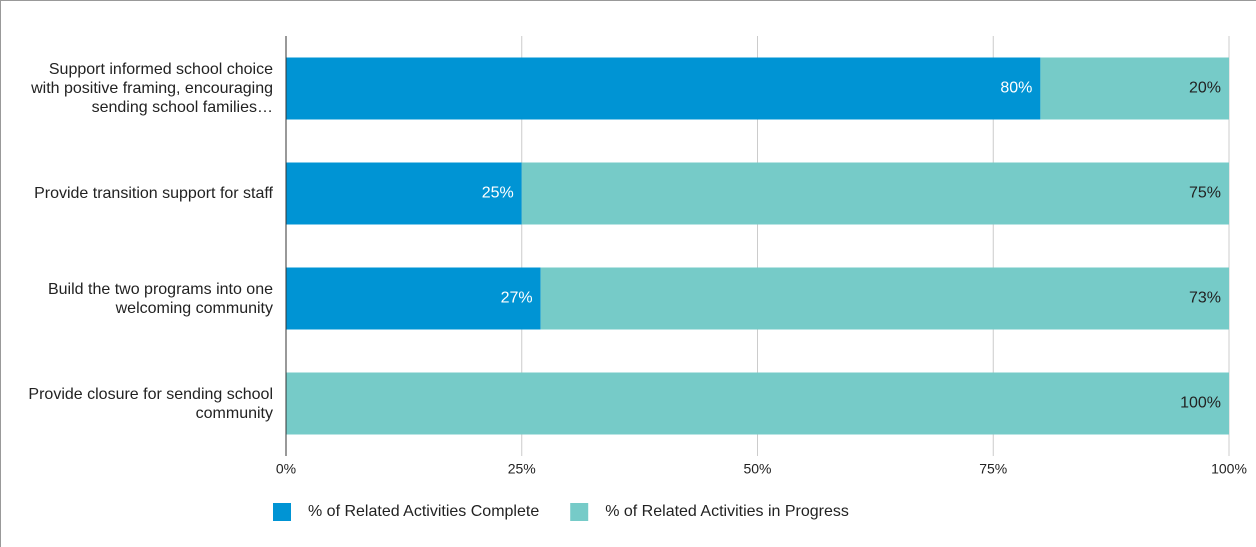  What do you see at coordinates (1229, 469) in the screenshot?
I see `x-tick-label: 100%` at bounding box center [1229, 469].